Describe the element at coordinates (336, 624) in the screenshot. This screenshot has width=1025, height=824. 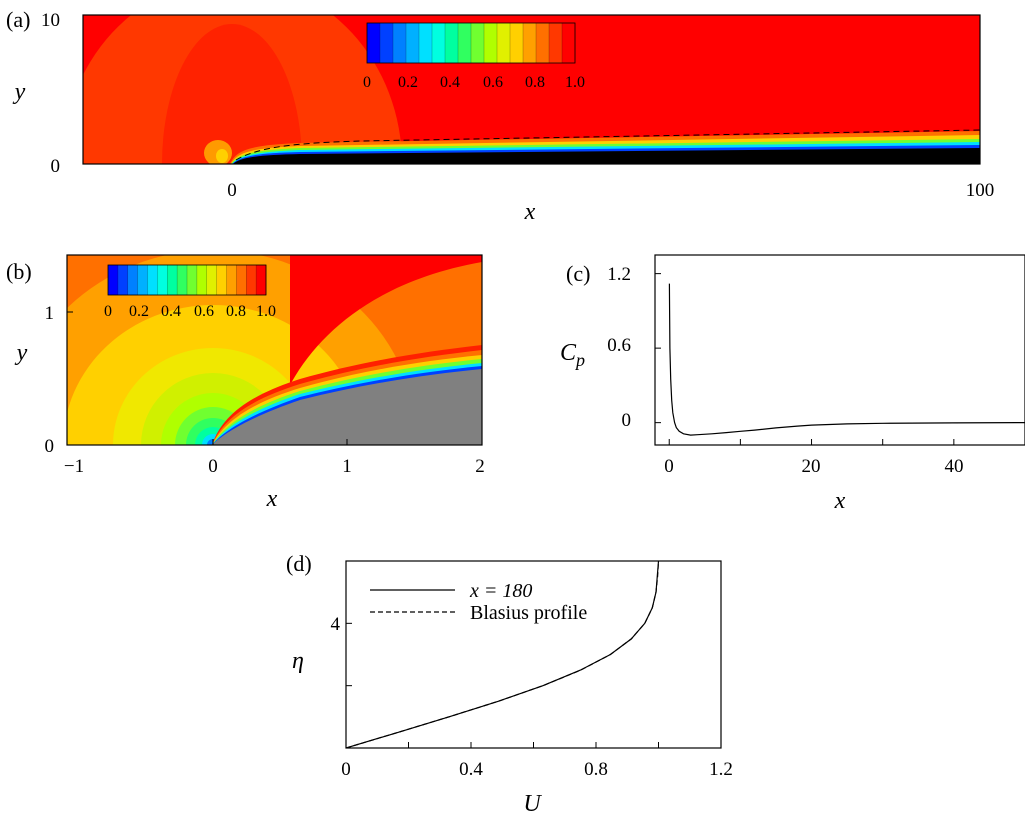
I see `panel-d-ytick: 4` at that location.